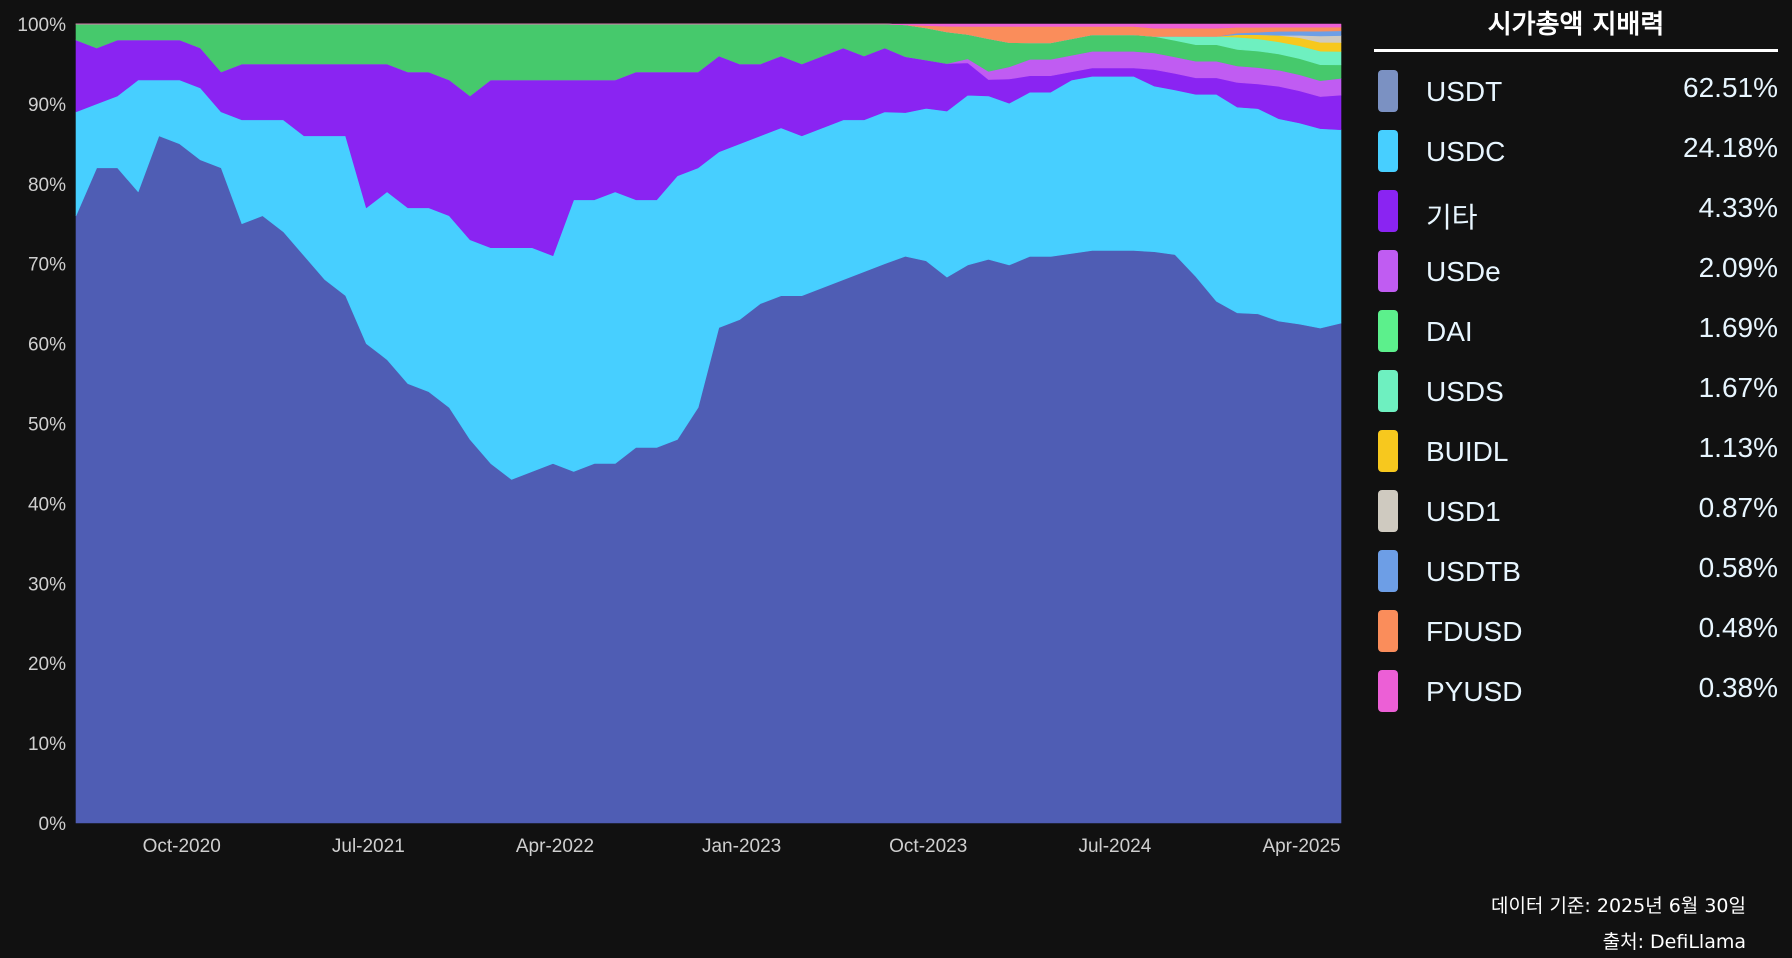 Image resolution: width=1792 pixels, height=958 pixels. What do you see at coordinates (1738, 387) in the screenshot?
I see `legend-item-value: 1.67%` at bounding box center [1738, 387].